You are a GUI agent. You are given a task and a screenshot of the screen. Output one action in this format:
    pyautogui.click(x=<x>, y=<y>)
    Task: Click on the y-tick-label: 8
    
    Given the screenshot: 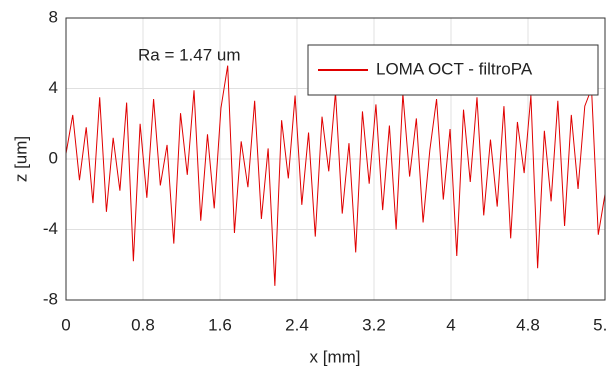 What is the action you would take?
    pyautogui.click(x=53, y=16)
    